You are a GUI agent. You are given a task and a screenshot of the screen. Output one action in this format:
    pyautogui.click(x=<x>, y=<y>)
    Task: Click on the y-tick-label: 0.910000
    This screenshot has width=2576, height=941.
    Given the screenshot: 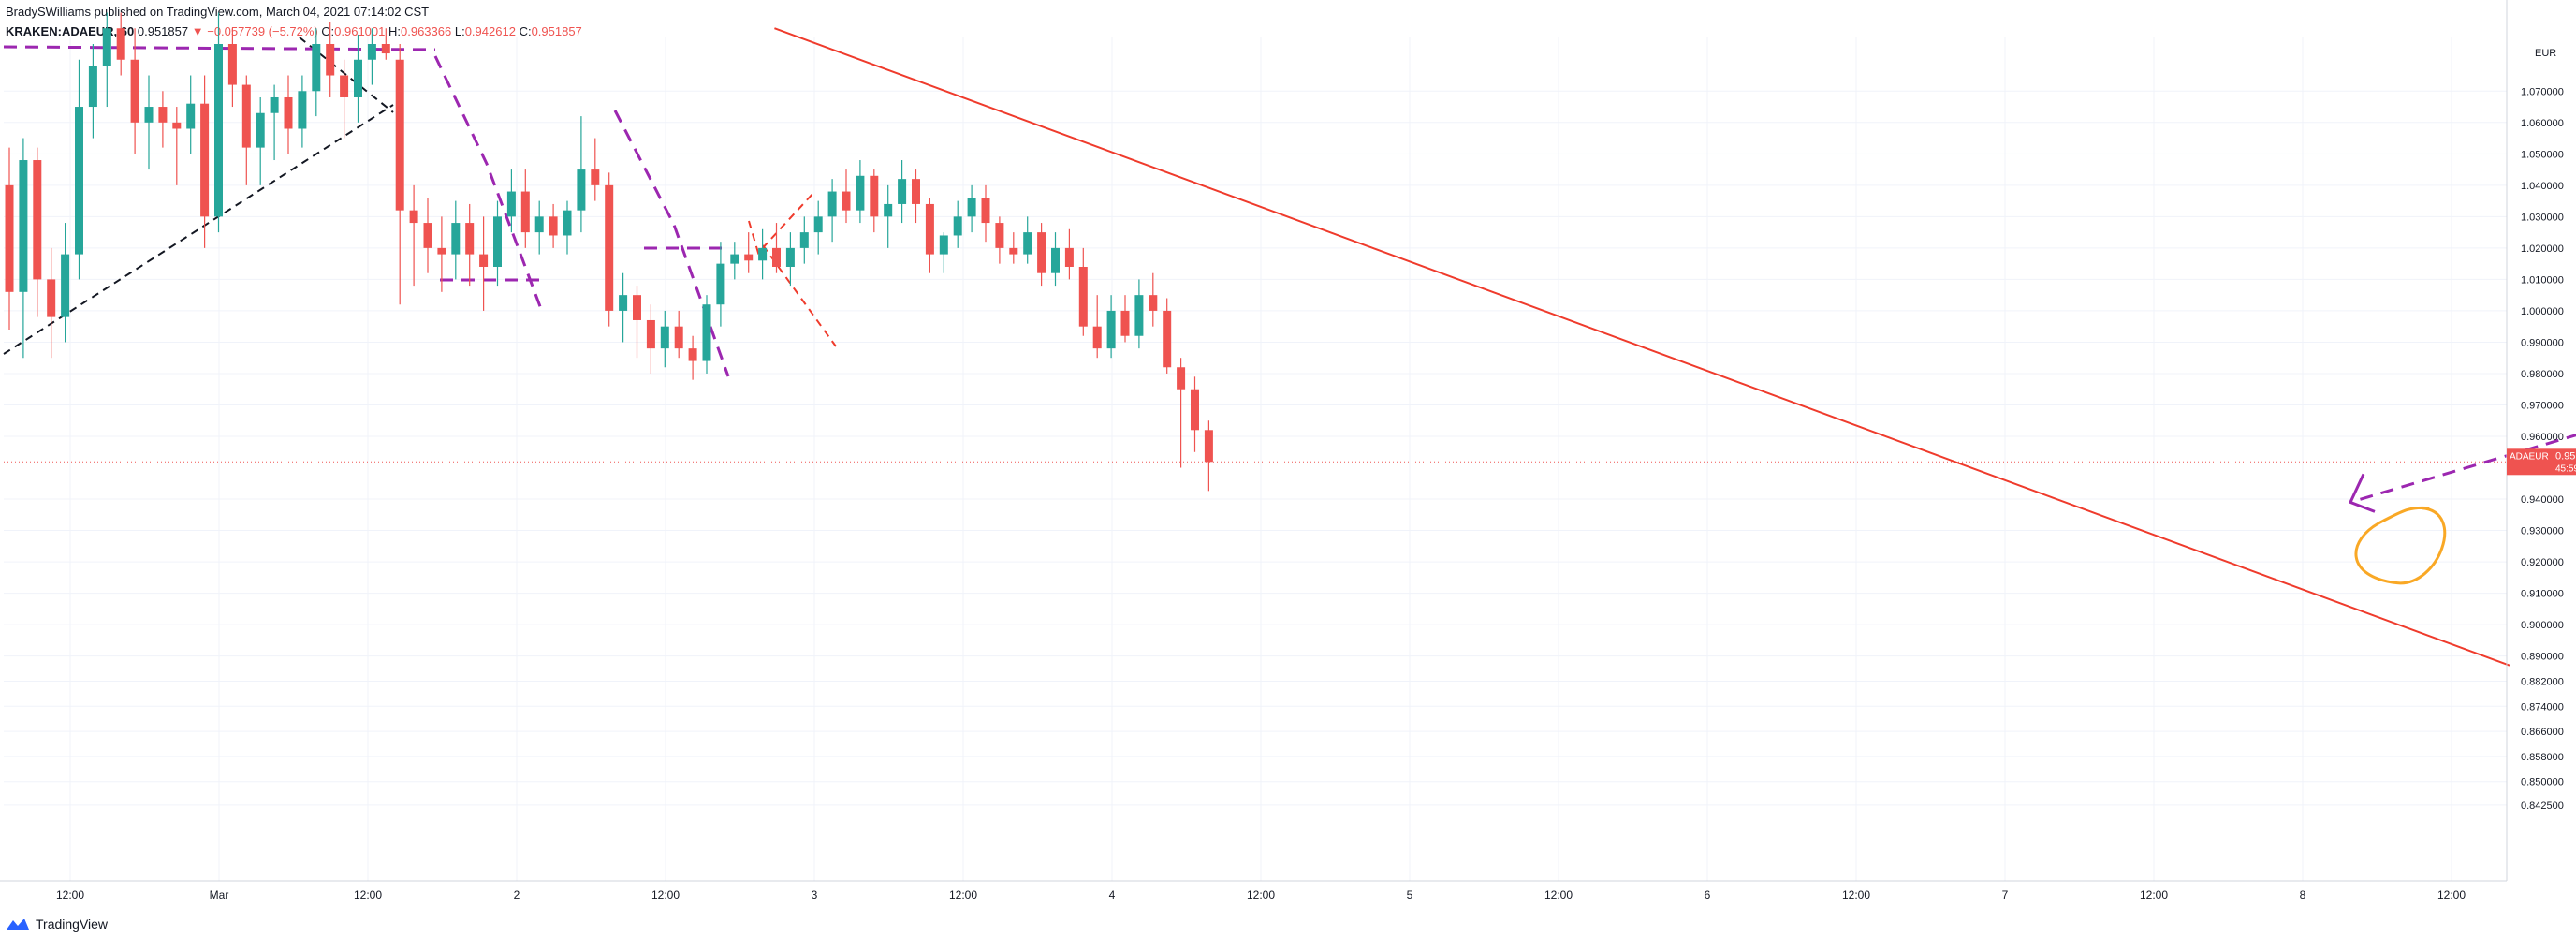 What is the action you would take?
    pyautogui.click(x=2542, y=594)
    